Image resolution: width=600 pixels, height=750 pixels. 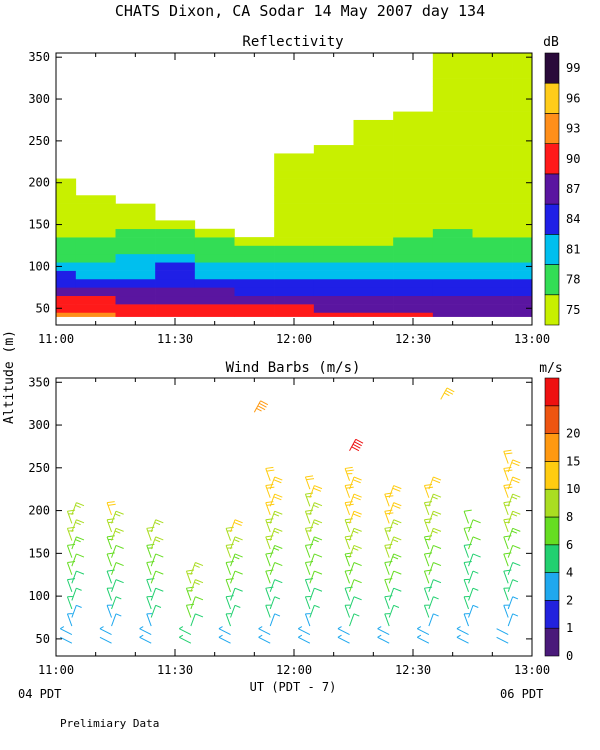 What do you see at coordinates (39, 596) in the screenshot?
I see `y-tick-label: 100` at bounding box center [39, 596].